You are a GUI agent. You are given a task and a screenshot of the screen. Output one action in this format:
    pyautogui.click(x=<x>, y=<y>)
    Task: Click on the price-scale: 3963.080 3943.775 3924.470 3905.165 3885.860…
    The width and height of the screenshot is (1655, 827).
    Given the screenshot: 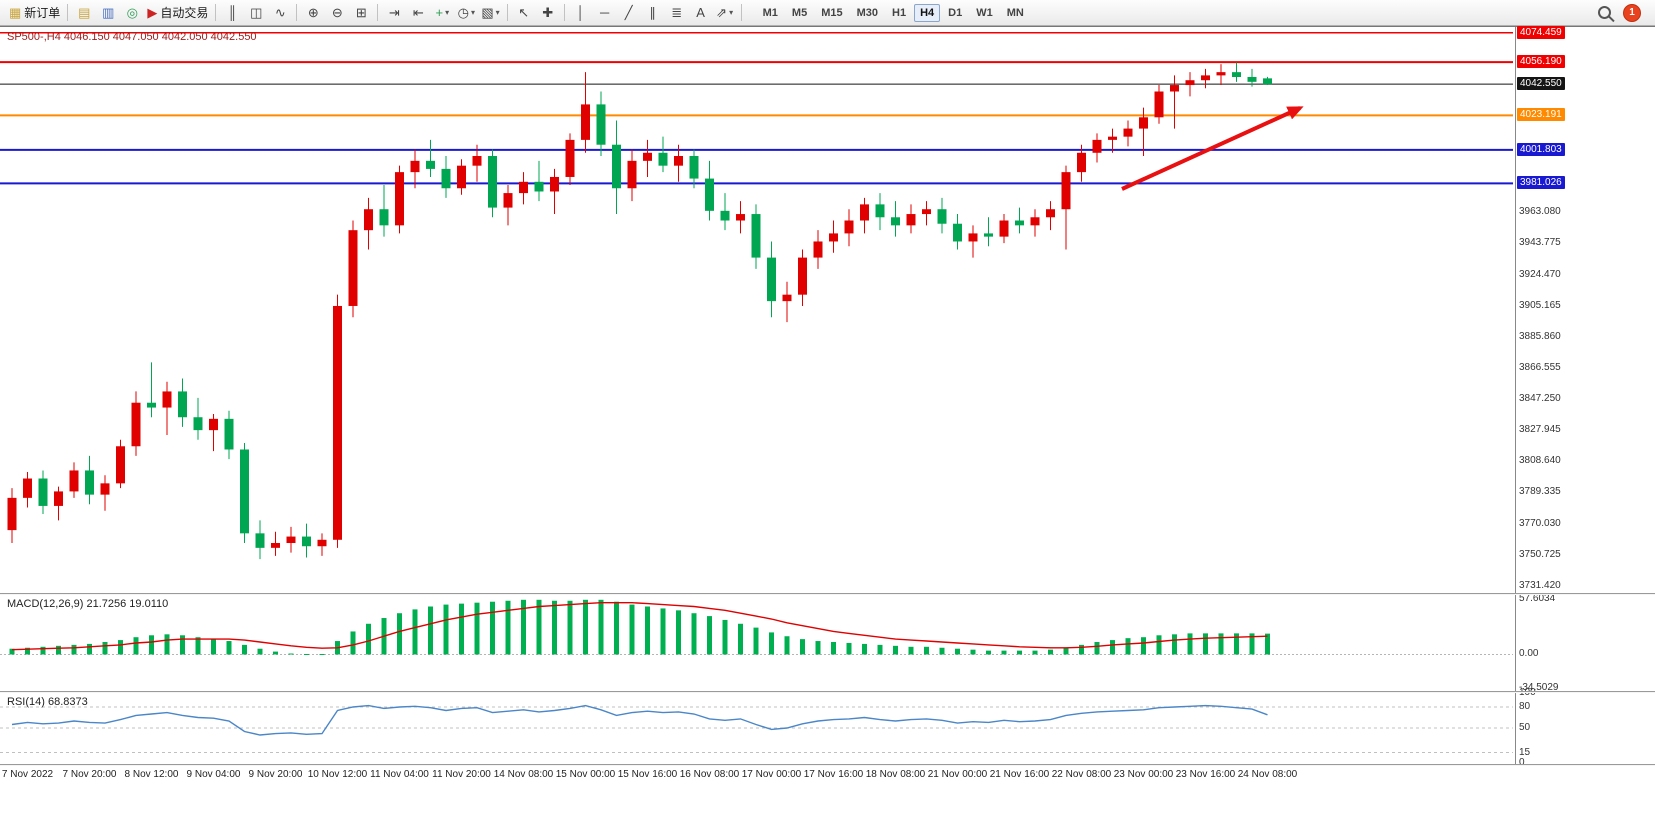 What is the action you would take?
    pyautogui.click(x=1585, y=397)
    